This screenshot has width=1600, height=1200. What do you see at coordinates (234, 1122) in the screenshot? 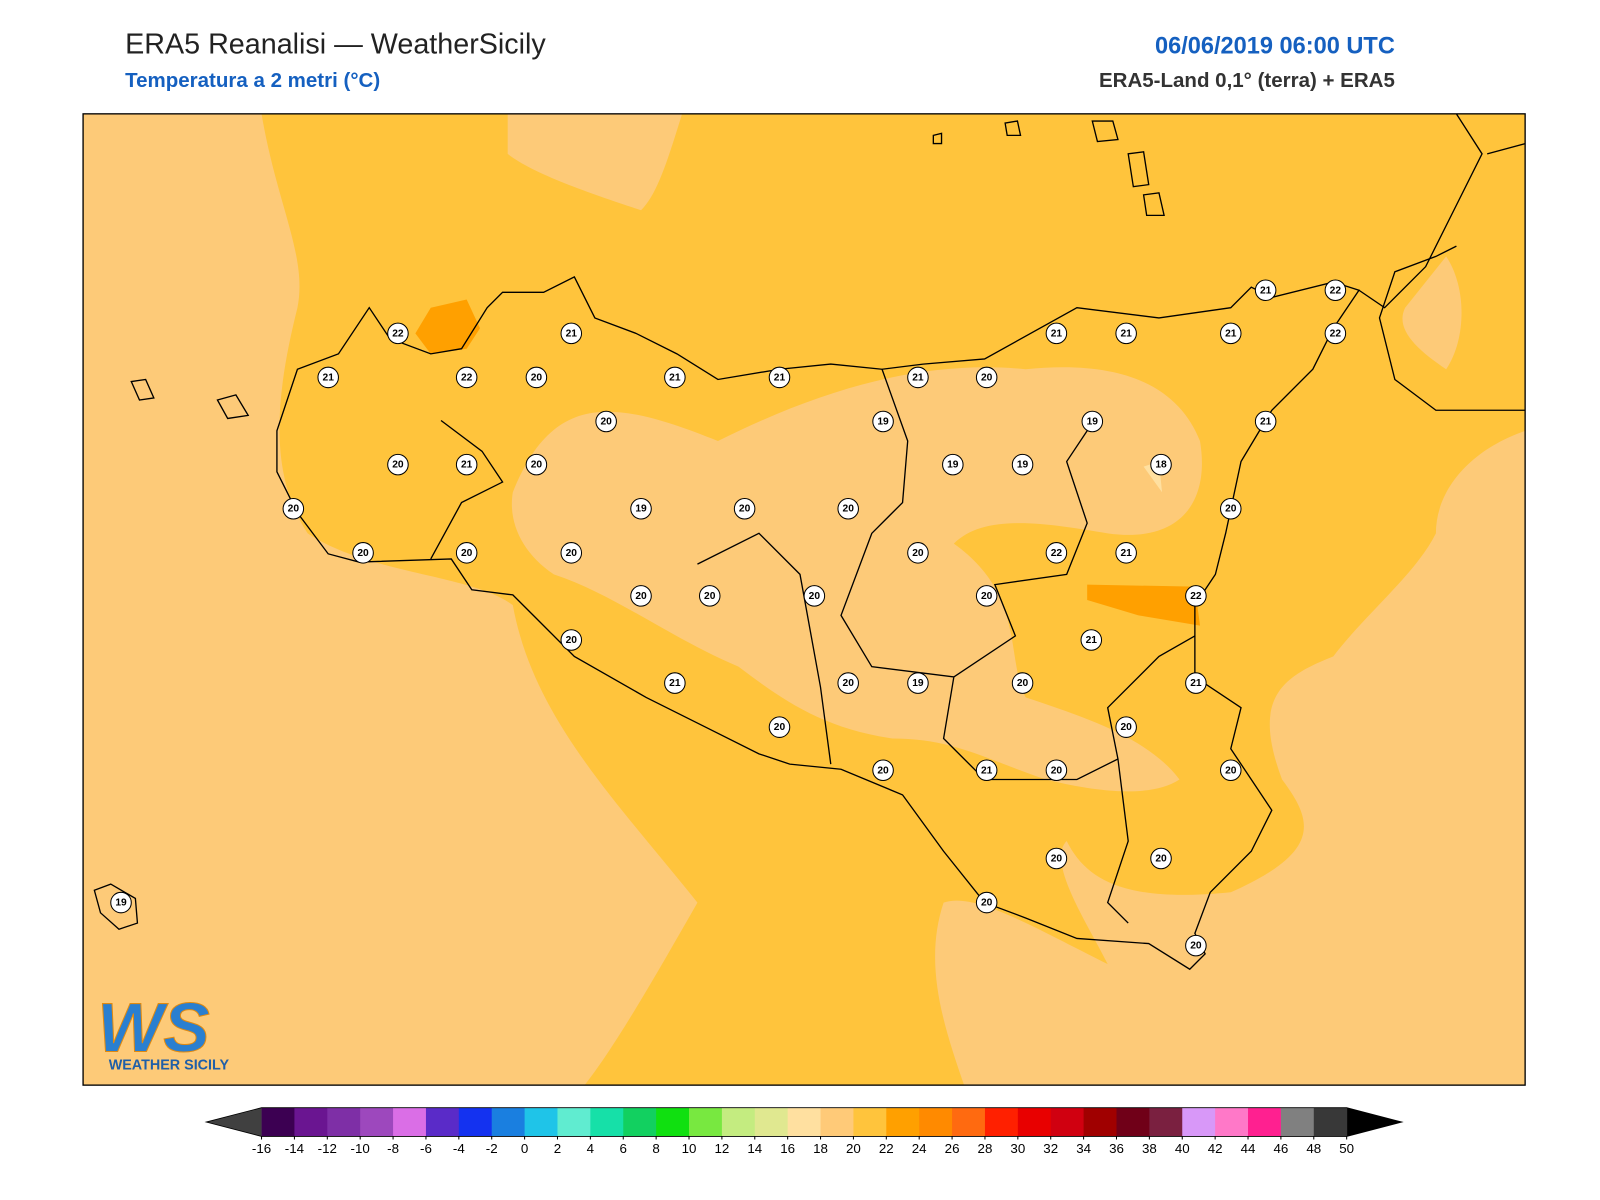
I see `colorbar-under` at bounding box center [234, 1122].